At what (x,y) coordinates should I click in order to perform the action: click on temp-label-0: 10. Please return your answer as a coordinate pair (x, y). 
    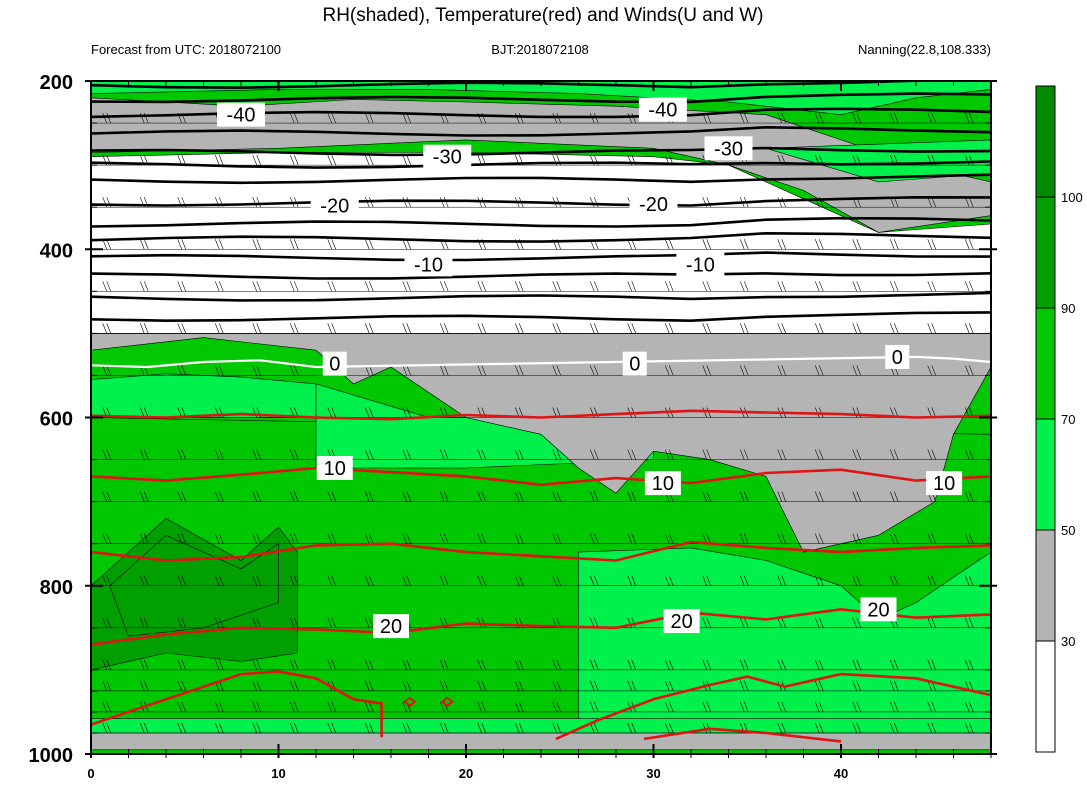
    Looking at the image, I should click on (335, 469).